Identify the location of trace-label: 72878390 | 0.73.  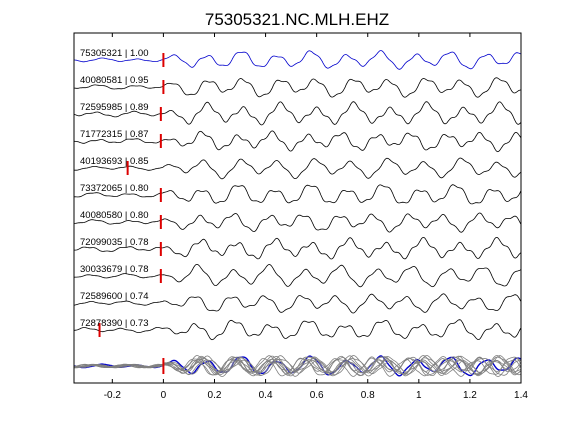
(114, 323).